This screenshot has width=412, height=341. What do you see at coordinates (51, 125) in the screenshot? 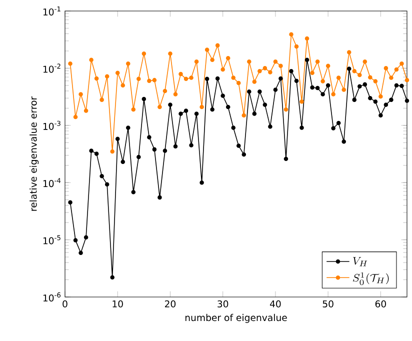
I see `y-tick-label: 10$^{-3}$` at bounding box center [51, 125].